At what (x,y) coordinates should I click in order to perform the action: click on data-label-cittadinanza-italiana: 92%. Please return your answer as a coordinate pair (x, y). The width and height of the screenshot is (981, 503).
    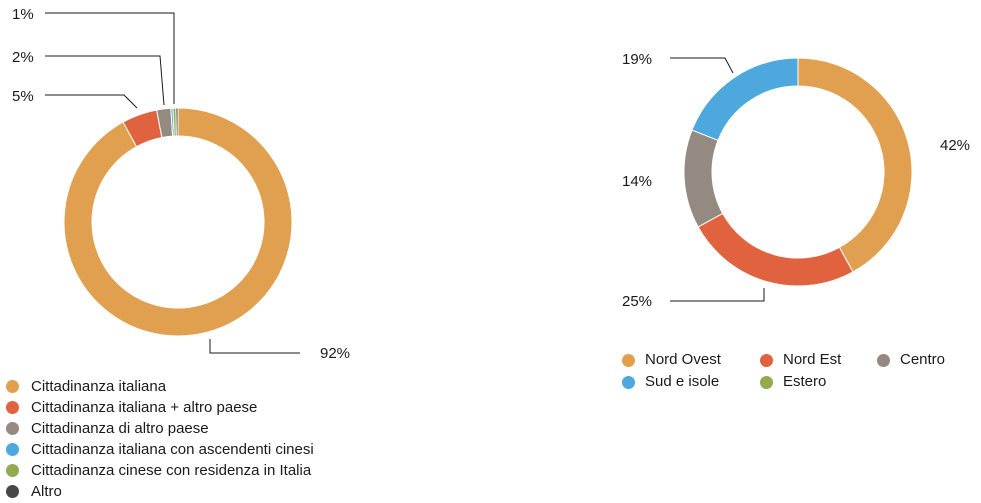
    Looking at the image, I should click on (335, 353).